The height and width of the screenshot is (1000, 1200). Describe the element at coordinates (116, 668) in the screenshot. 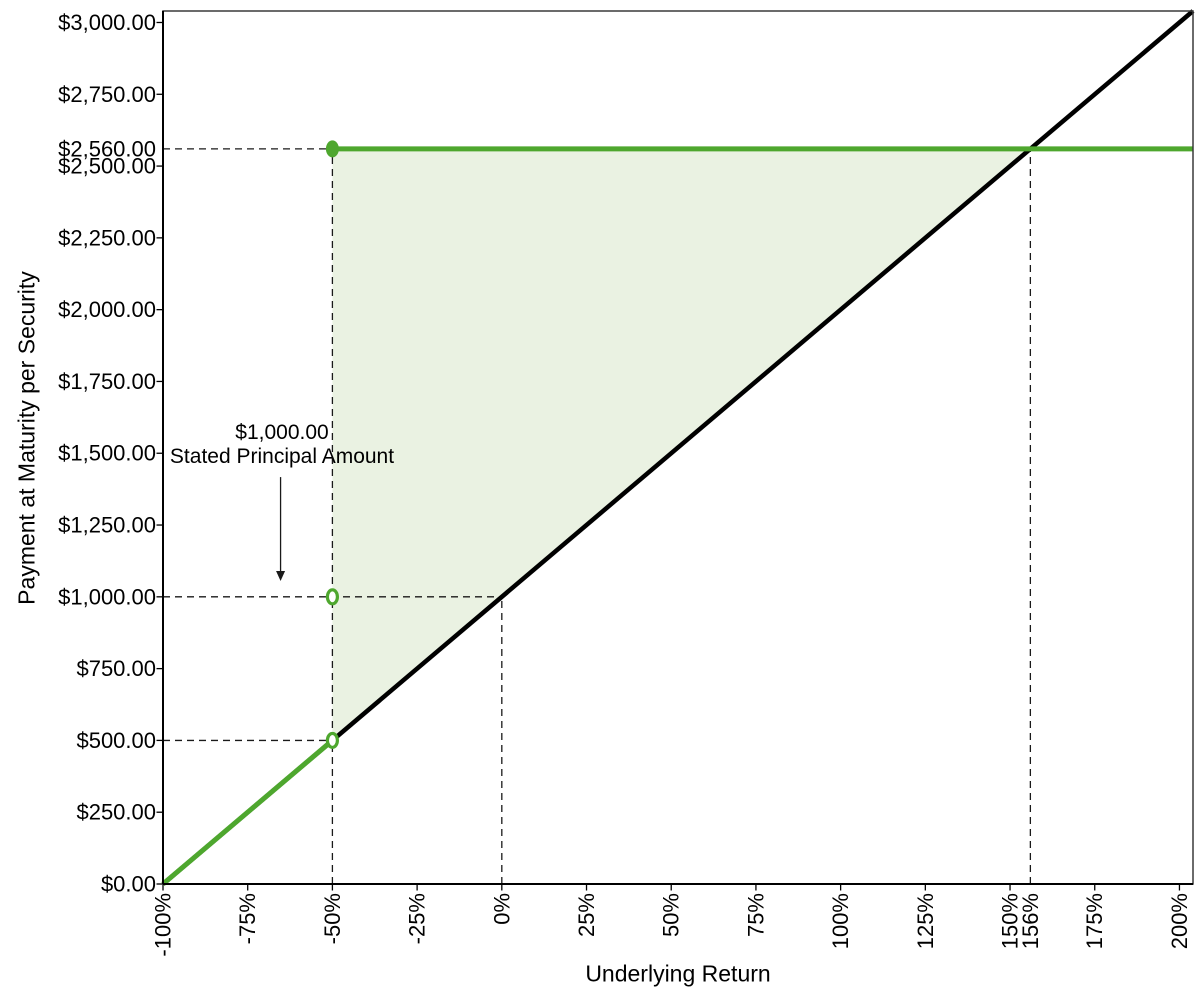

I see `y-tick-label: $750.00` at that location.